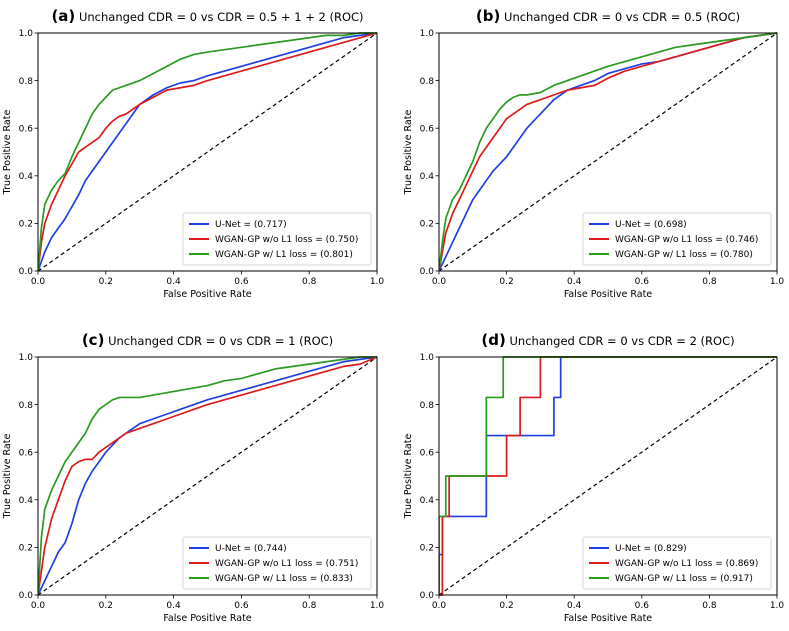 The width and height of the screenshot is (789, 631). What do you see at coordinates (286, 564) in the screenshot?
I see `legend-label: WGAN-GP w/o L1 loss = (0.751)` at bounding box center [286, 564].